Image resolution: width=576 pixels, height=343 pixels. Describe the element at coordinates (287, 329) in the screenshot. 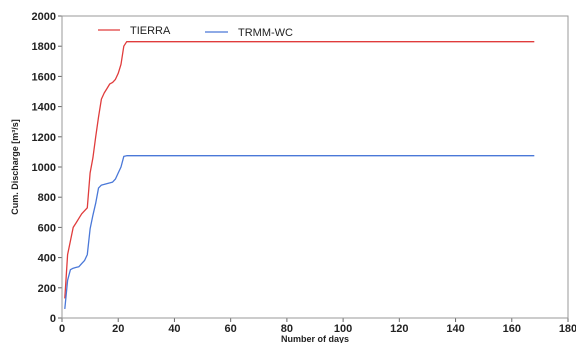

I see `x-tick-label: 80` at that location.